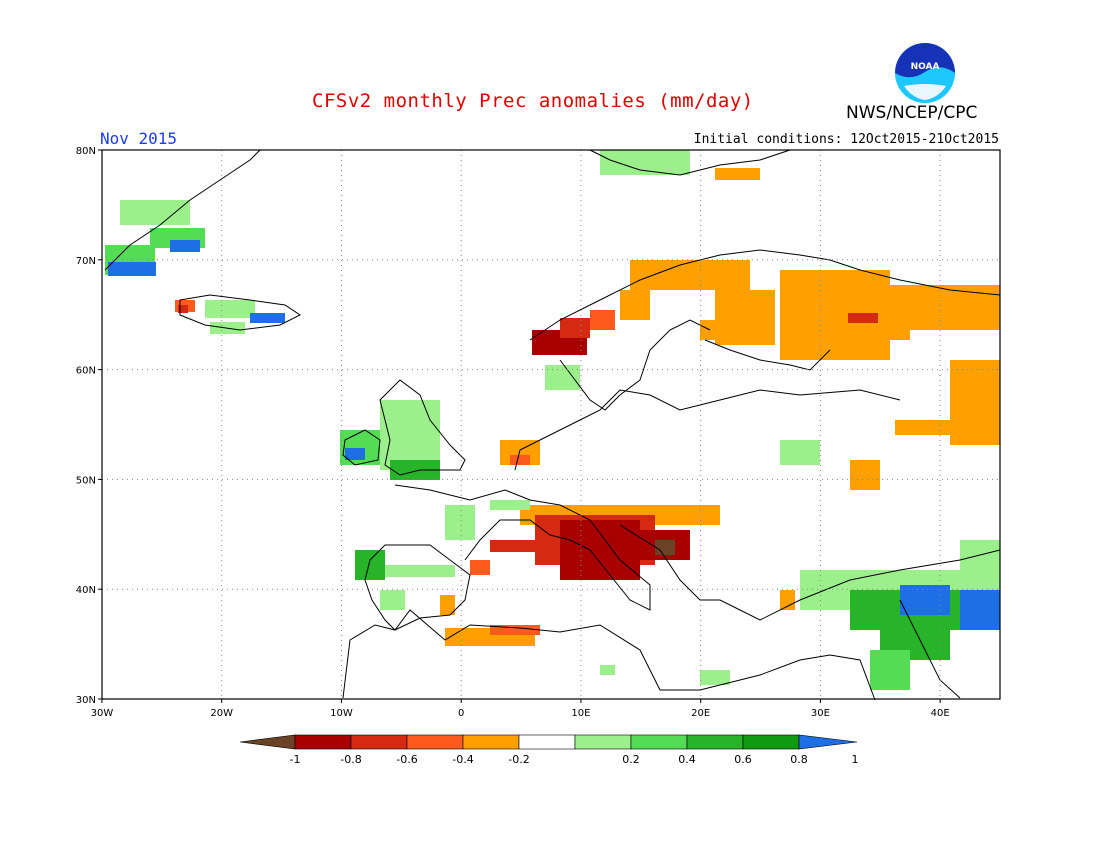 The width and height of the screenshot is (1100, 850). What do you see at coordinates (547, 742) in the screenshot?
I see `colorbar-swatch` at bounding box center [547, 742].